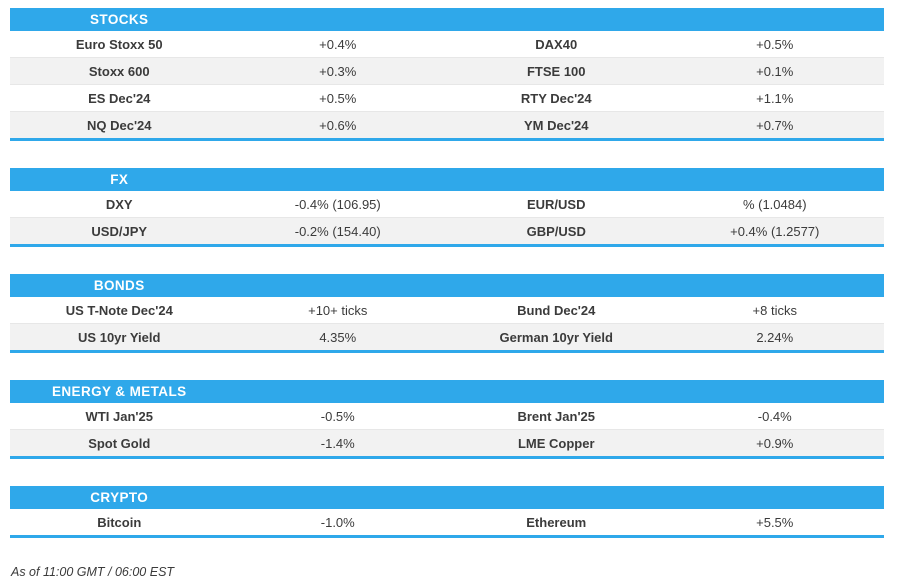  I want to click on section-header-row: BONDS, so click(447, 285).